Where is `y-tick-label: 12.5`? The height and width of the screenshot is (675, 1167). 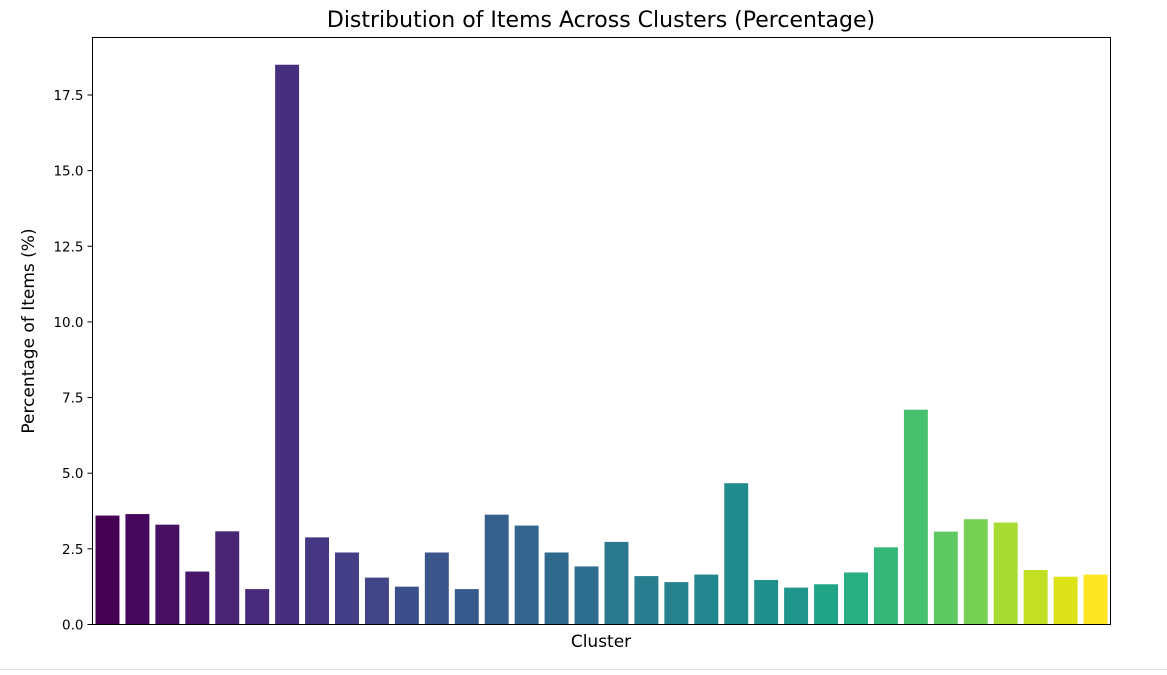
y-tick-label: 12.5 is located at coordinates (68, 247).